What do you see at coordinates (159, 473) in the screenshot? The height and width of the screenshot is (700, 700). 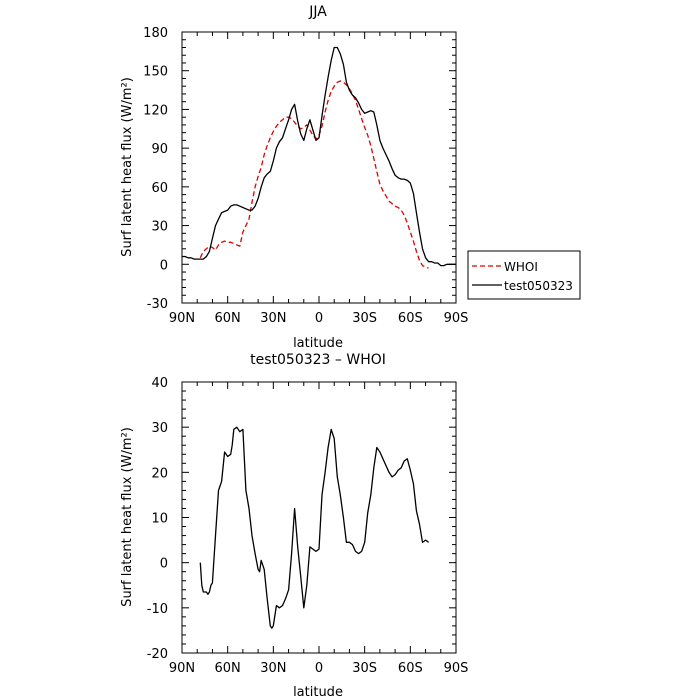 I see `y-tick-label: 20` at bounding box center [159, 473].